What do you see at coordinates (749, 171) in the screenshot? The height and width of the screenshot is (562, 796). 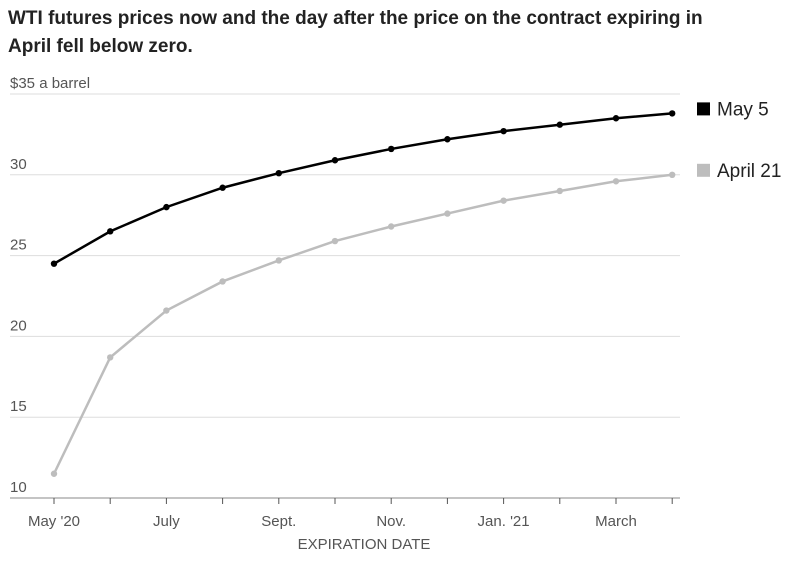 I see `legend-label: April 21` at bounding box center [749, 171].